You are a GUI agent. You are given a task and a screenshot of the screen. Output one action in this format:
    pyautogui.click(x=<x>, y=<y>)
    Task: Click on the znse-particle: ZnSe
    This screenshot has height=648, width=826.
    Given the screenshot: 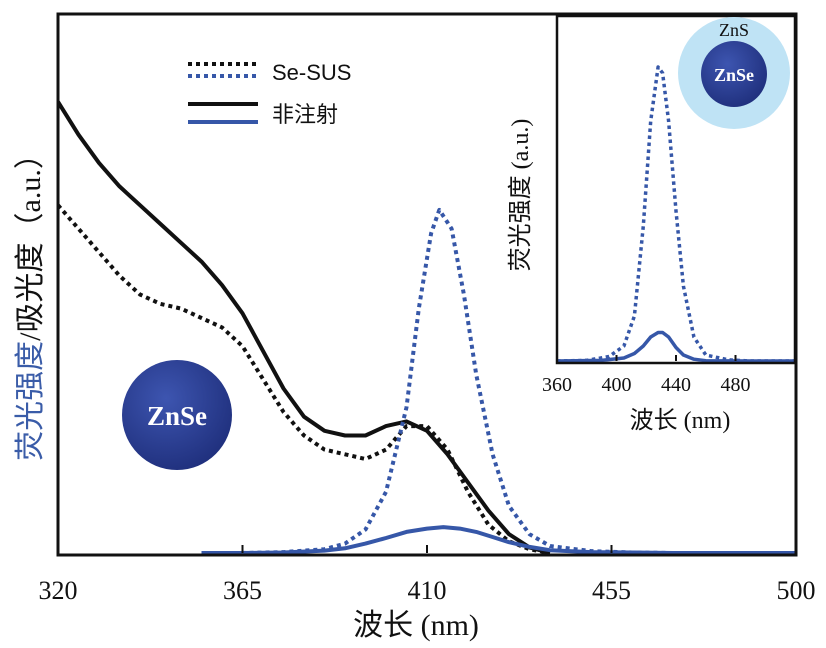 What is the action you would take?
    pyautogui.click(x=177, y=415)
    